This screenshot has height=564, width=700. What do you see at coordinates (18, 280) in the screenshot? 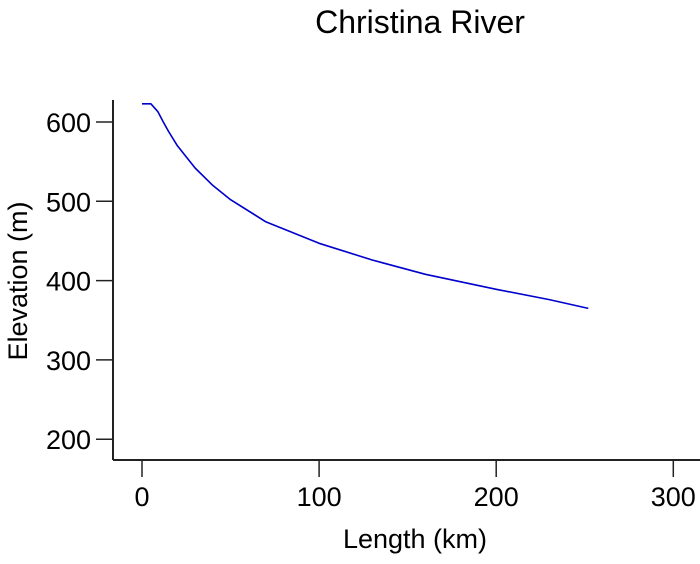
I see `y-axis-label: Elevation (m)` at bounding box center [18, 280].